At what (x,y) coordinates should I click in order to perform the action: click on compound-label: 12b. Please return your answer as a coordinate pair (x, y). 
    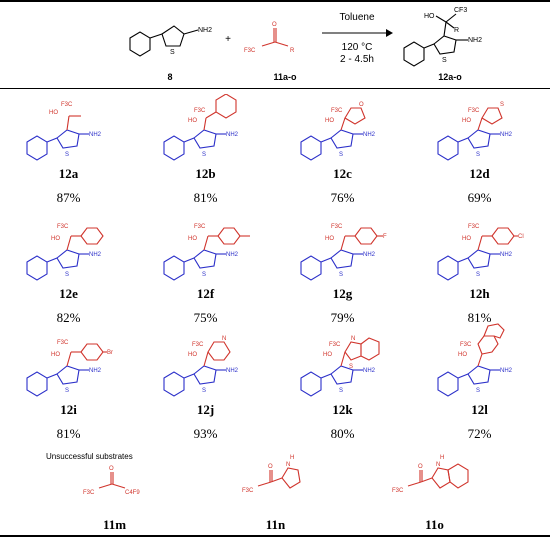
    Looking at the image, I should click on (205, 173).